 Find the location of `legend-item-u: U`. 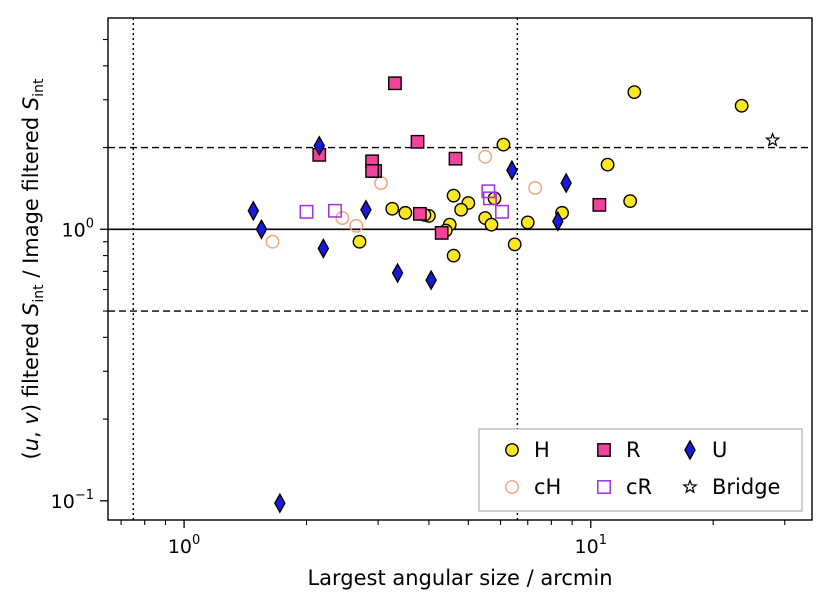

legend-item-u: U is located at coordinates (705, 450).